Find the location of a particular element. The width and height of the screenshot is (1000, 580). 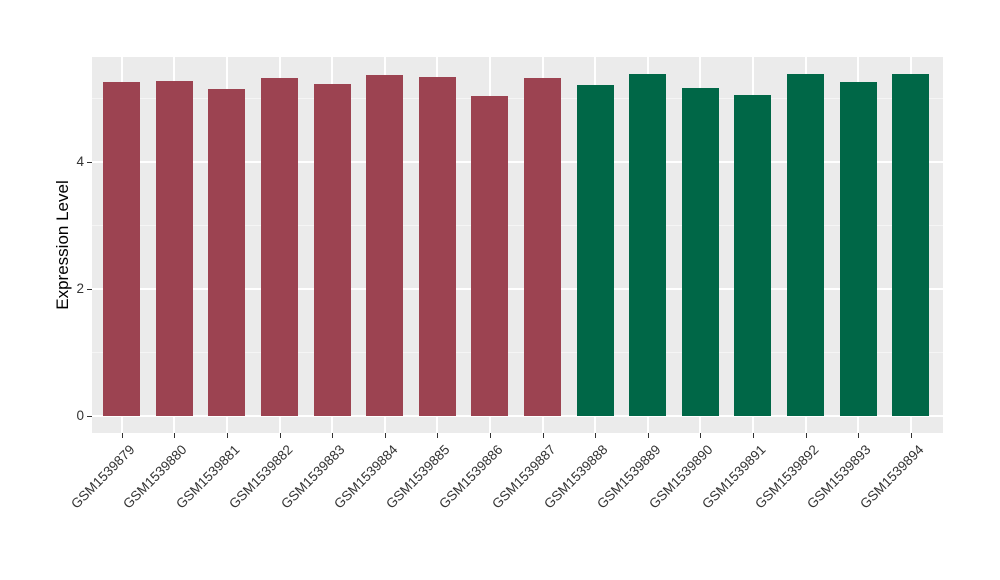

major-gridline-y4 is located at coordinates (517, 161).